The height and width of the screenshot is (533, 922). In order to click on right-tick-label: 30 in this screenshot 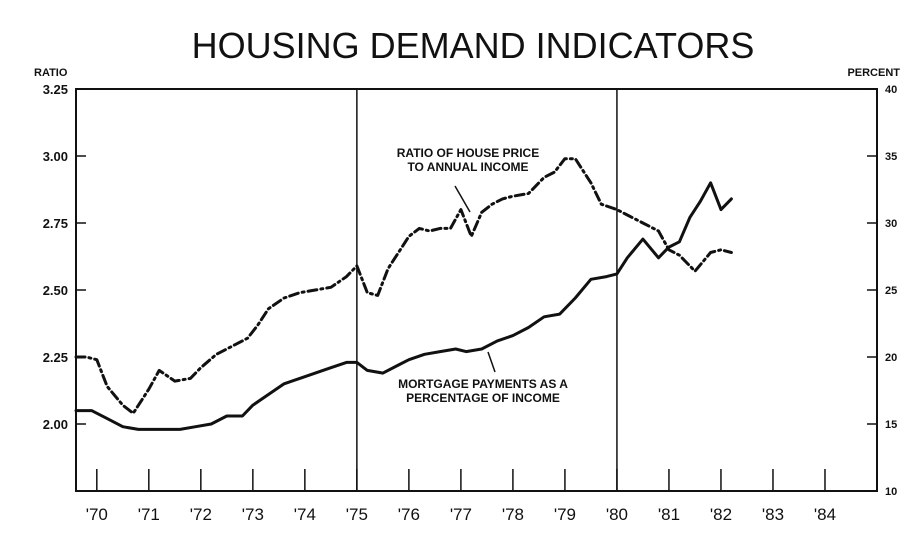, I will do `click(891, 224)`.